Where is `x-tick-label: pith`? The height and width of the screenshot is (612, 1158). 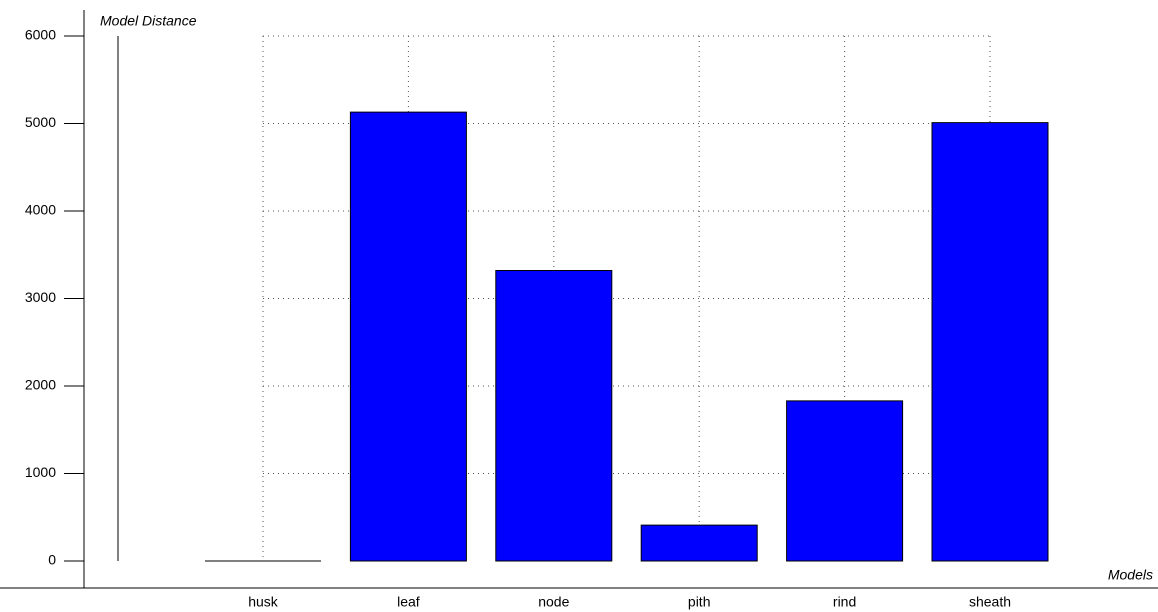 x-tick-label: pith is located at coordinates (699, 602).